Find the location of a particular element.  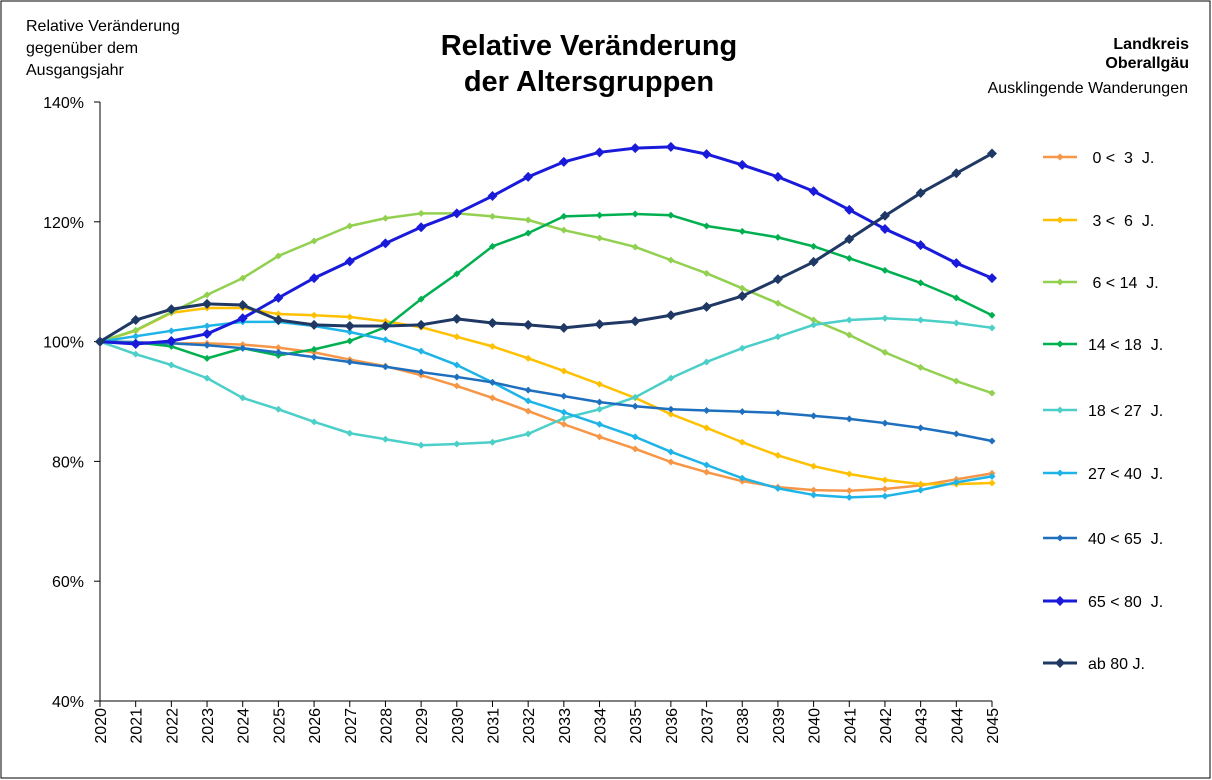

x-tick-label: 2032 is located at coordinates (529, 726).